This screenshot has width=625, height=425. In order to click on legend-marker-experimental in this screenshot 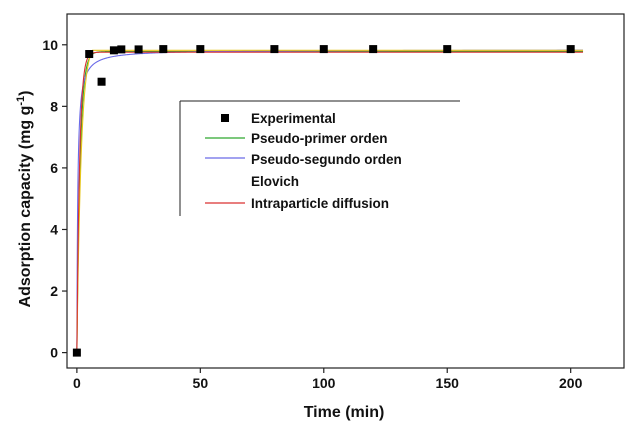, I will do `click(225, 118)`.